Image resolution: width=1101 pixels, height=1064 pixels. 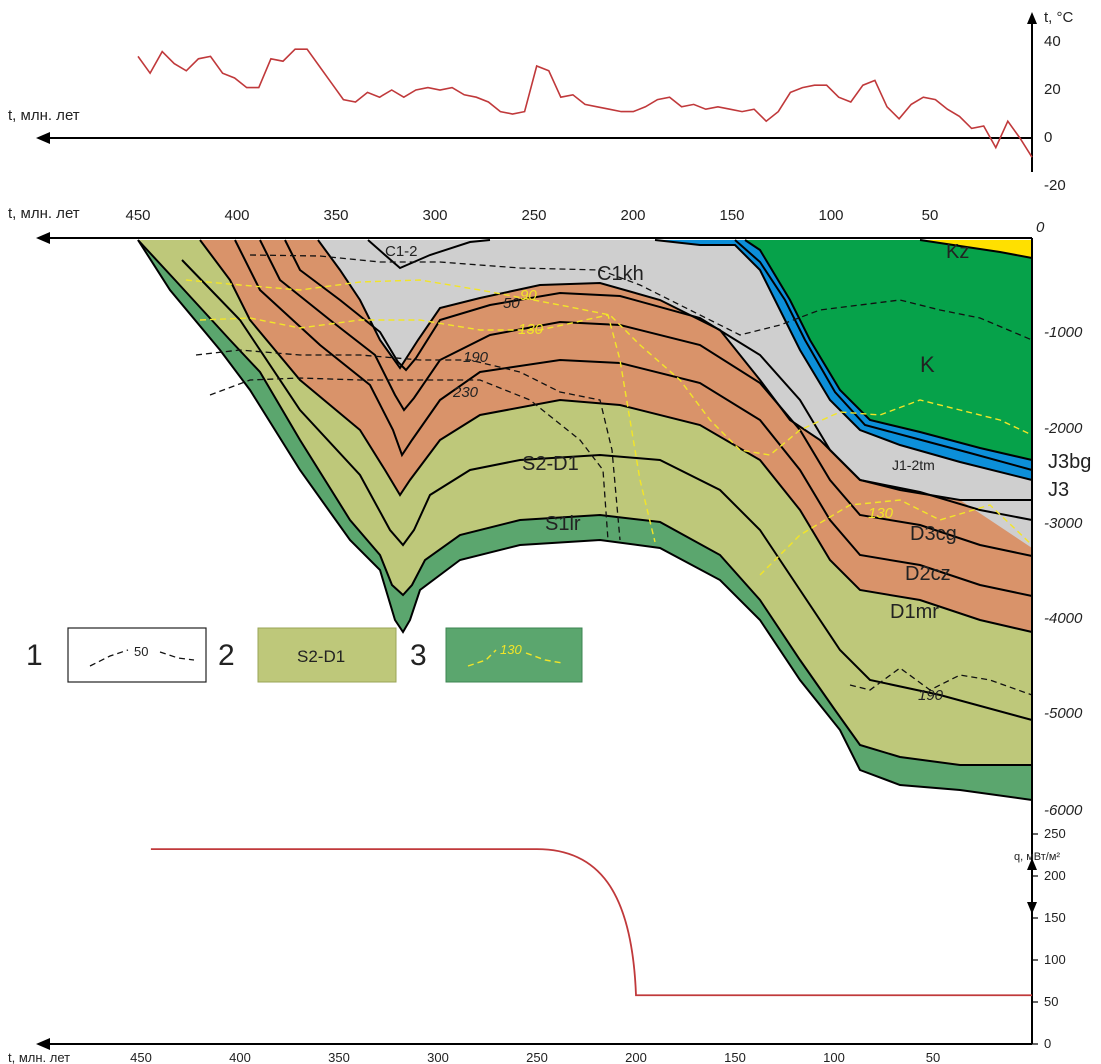 What do you see at coordinates (731, 215) in the screenshot?
I see `burial-x-tick: 150` at bounding box center [731, 215].